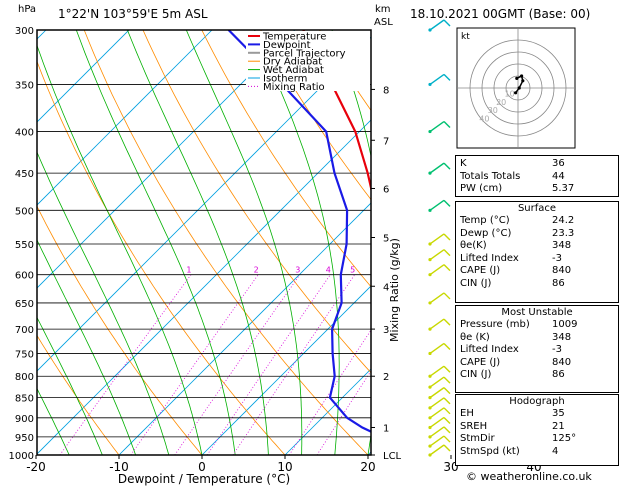  Describe the element at coordinates (562, 271) in the screenshot. I see `index-value: 840` at that location.